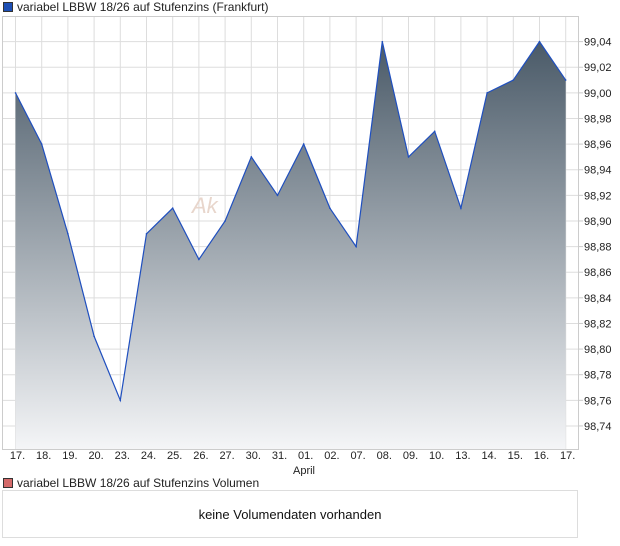 The image size is (620, 546). I want to click on y-tick-label: 98,74, so click(598, 427).